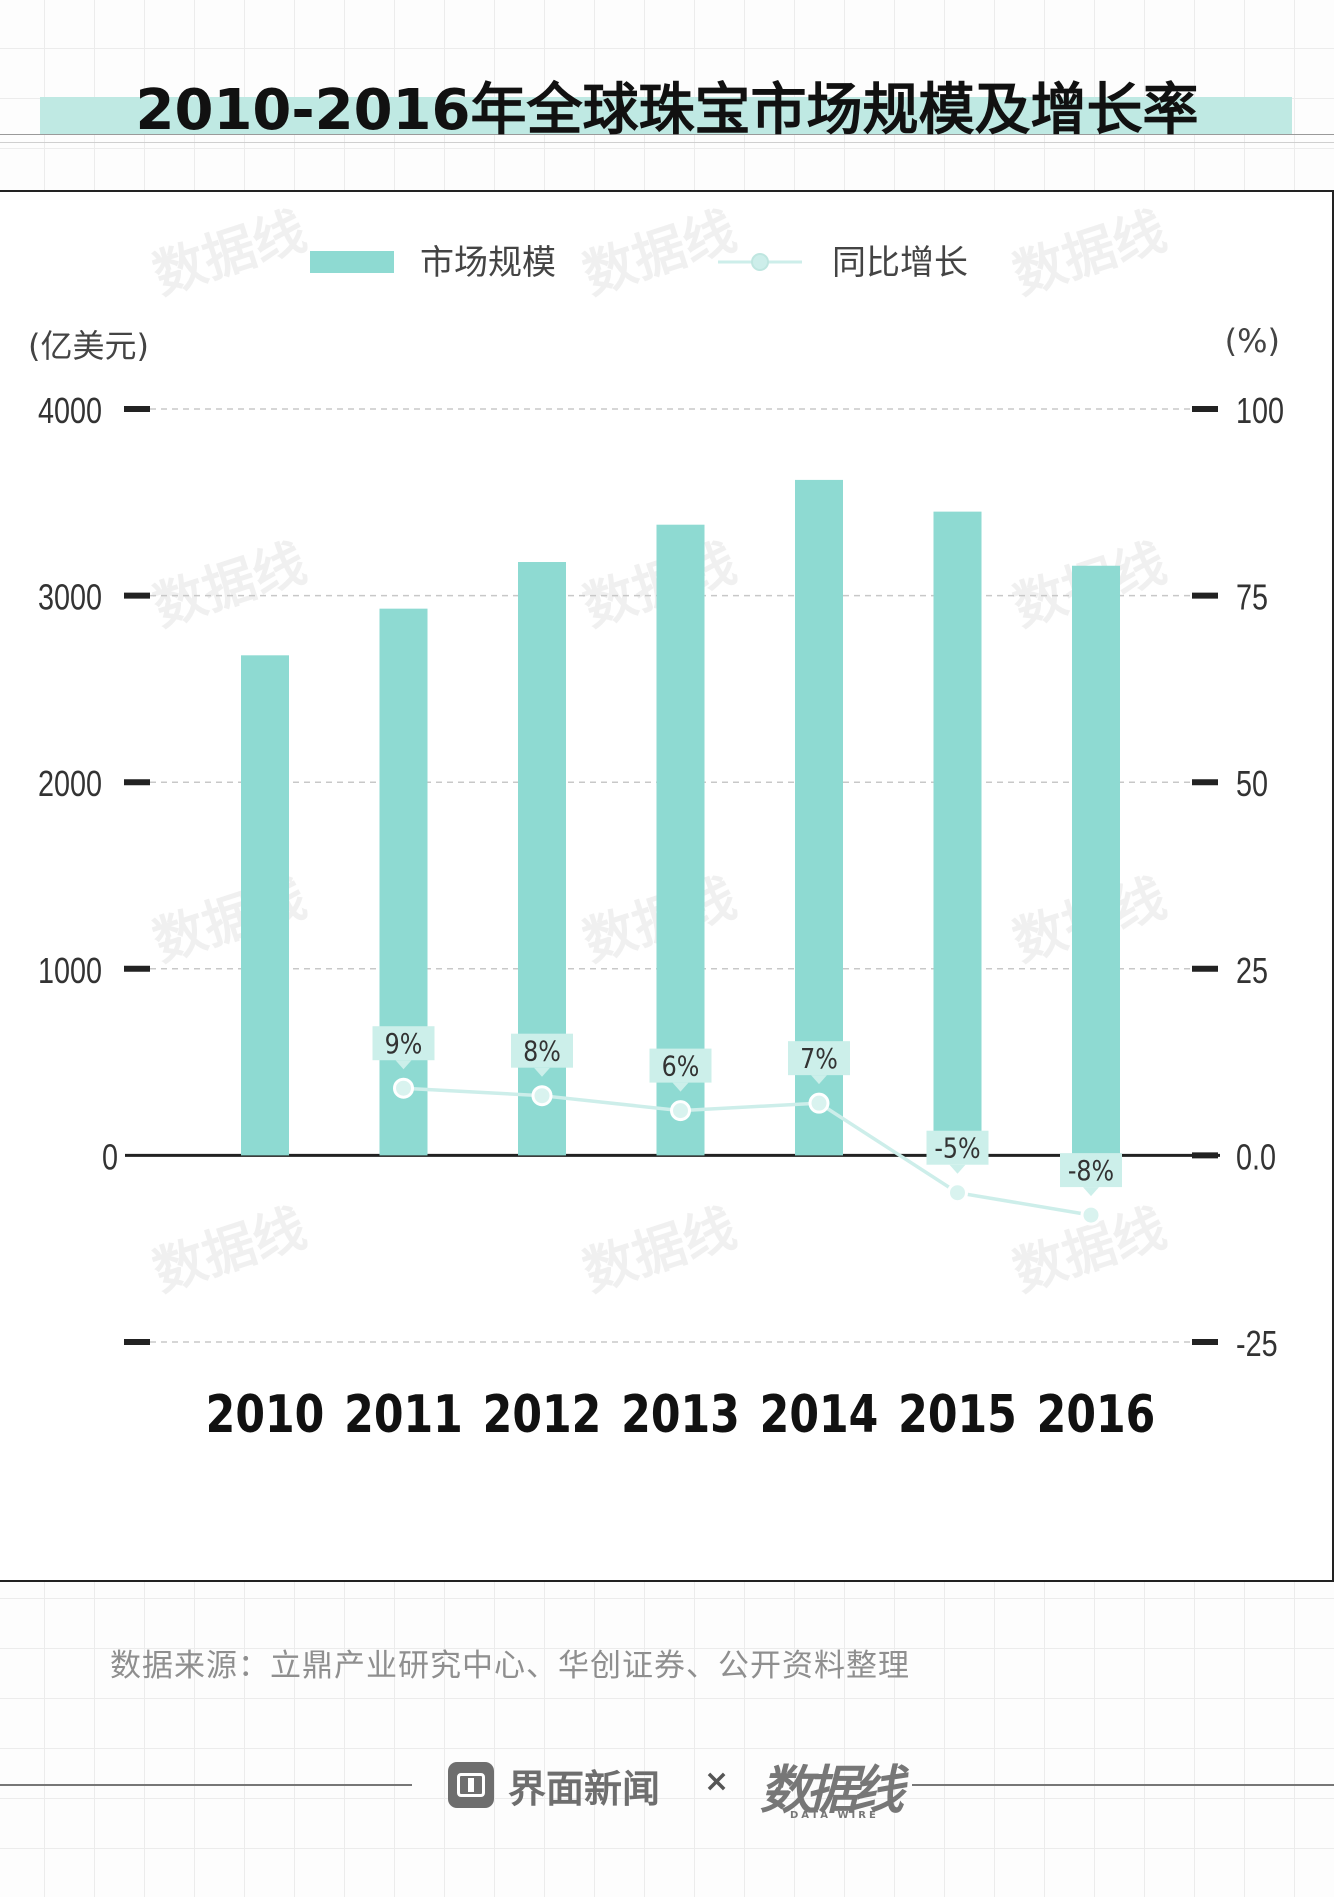 Image resolution: width=1334 pixels, height=1897 pixels. Describe the element at coordinates (510, 1666) in the screenshot. I see `data-source-note: 数据来源：立鼎产业研究中心、华创证券、公开资料整理` at that location.